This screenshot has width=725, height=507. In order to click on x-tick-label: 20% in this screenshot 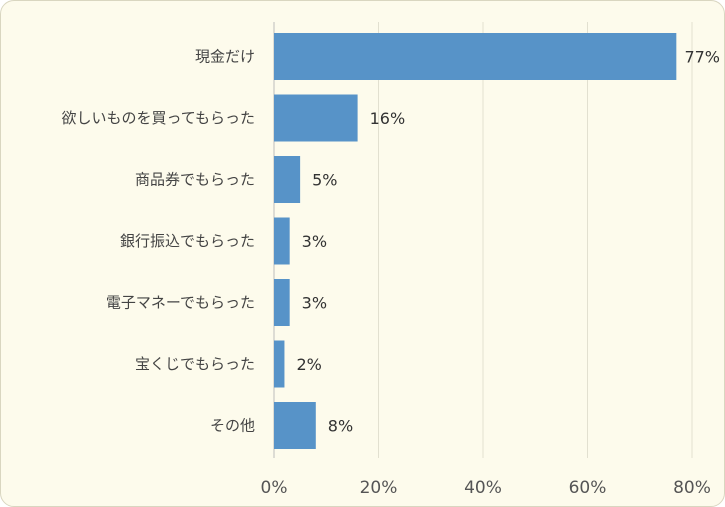, I will do `click(379, 488)`.